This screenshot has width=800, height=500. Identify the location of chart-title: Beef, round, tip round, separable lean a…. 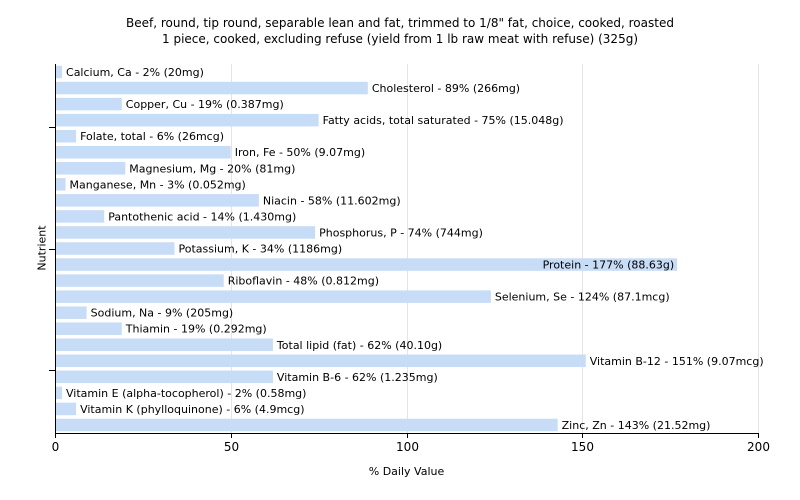
(400, 23).